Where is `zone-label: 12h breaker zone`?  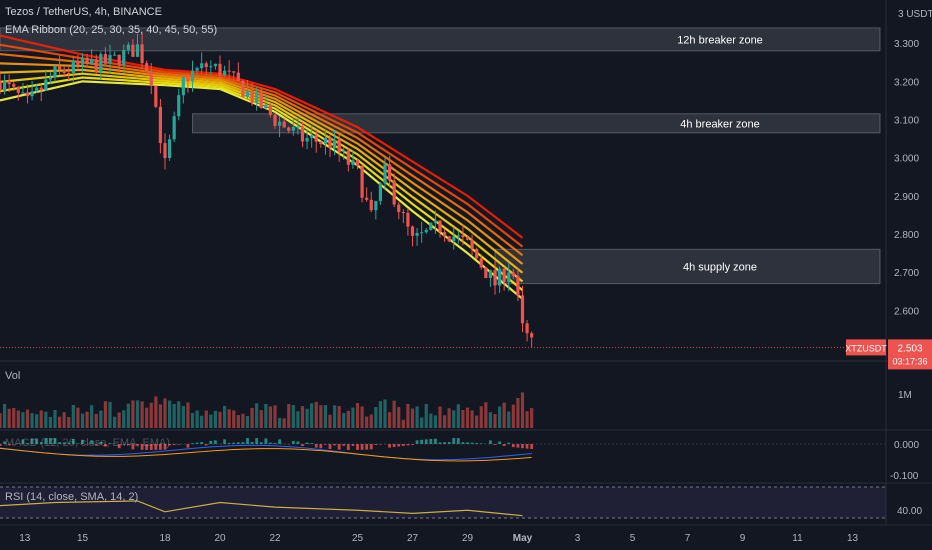 zone-label: 12h breaker zone is located at coordinates (720, 40).